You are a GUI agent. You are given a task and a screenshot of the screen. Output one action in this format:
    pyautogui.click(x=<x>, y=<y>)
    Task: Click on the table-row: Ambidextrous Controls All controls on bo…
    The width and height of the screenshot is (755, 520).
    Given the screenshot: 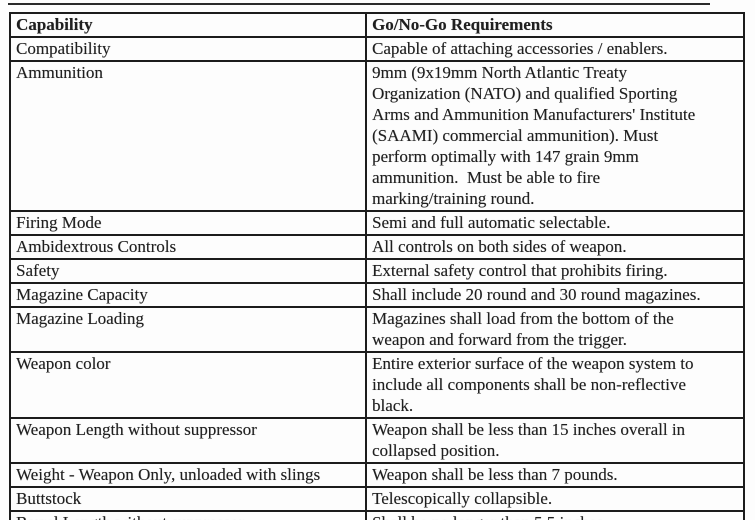 What is the action you would take?
    pyautogui.click(x=377, y=247)
    